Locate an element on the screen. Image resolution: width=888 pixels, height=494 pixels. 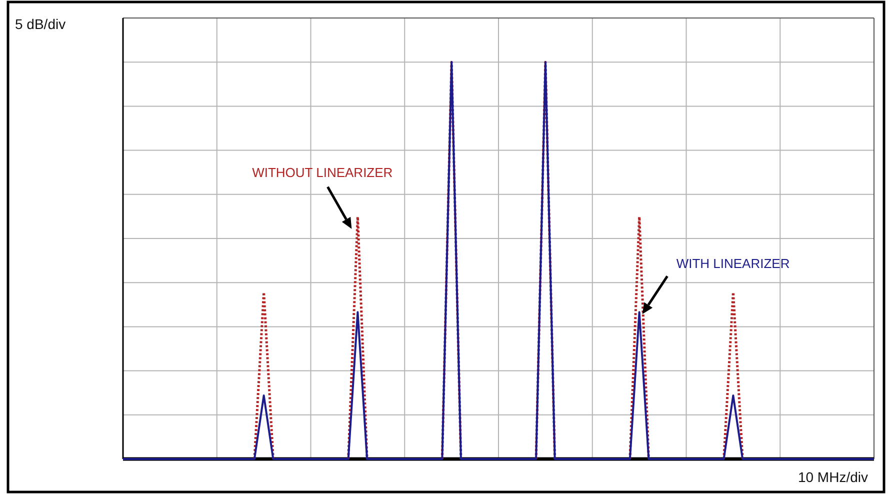
text: 5 dB/div is located at coordinates (40, 24).